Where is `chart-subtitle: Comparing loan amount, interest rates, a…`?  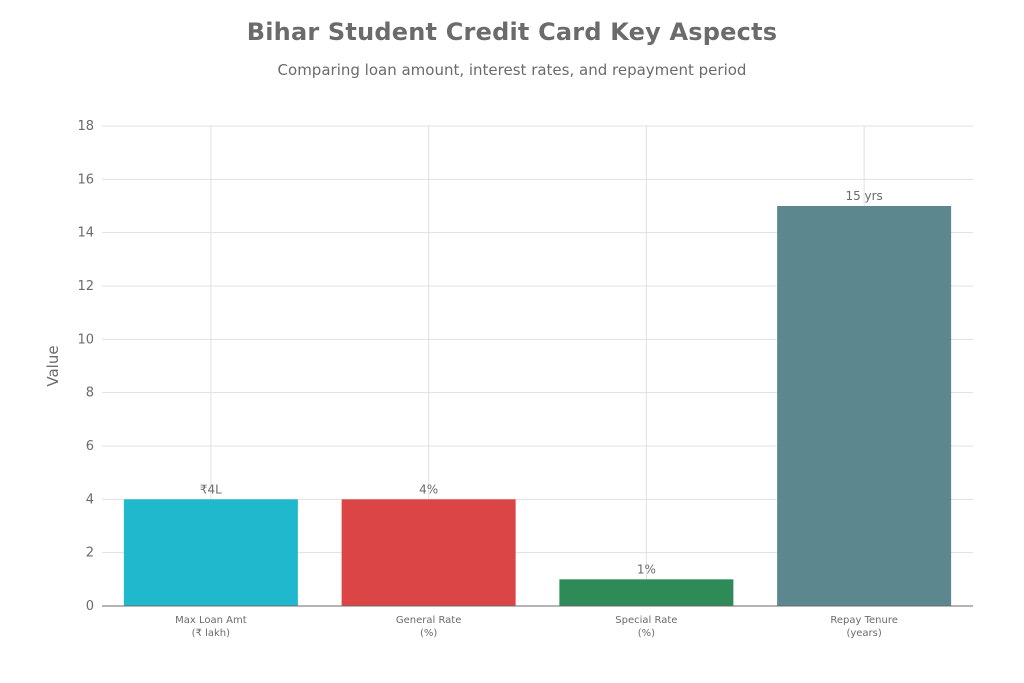
chart-subtitle: Comparing loan amount, interest rates, a… is located at coordinates (512, 70).